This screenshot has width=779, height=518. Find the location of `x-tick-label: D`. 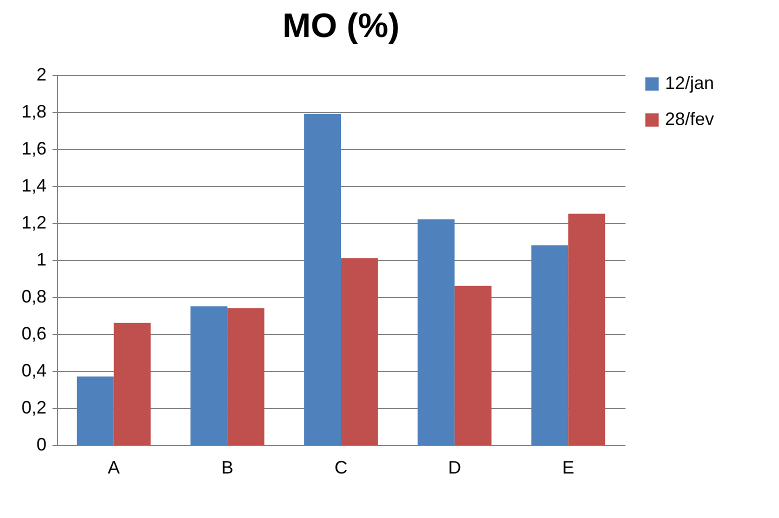

x-tick-label: D is located at coordinates (455, 468).